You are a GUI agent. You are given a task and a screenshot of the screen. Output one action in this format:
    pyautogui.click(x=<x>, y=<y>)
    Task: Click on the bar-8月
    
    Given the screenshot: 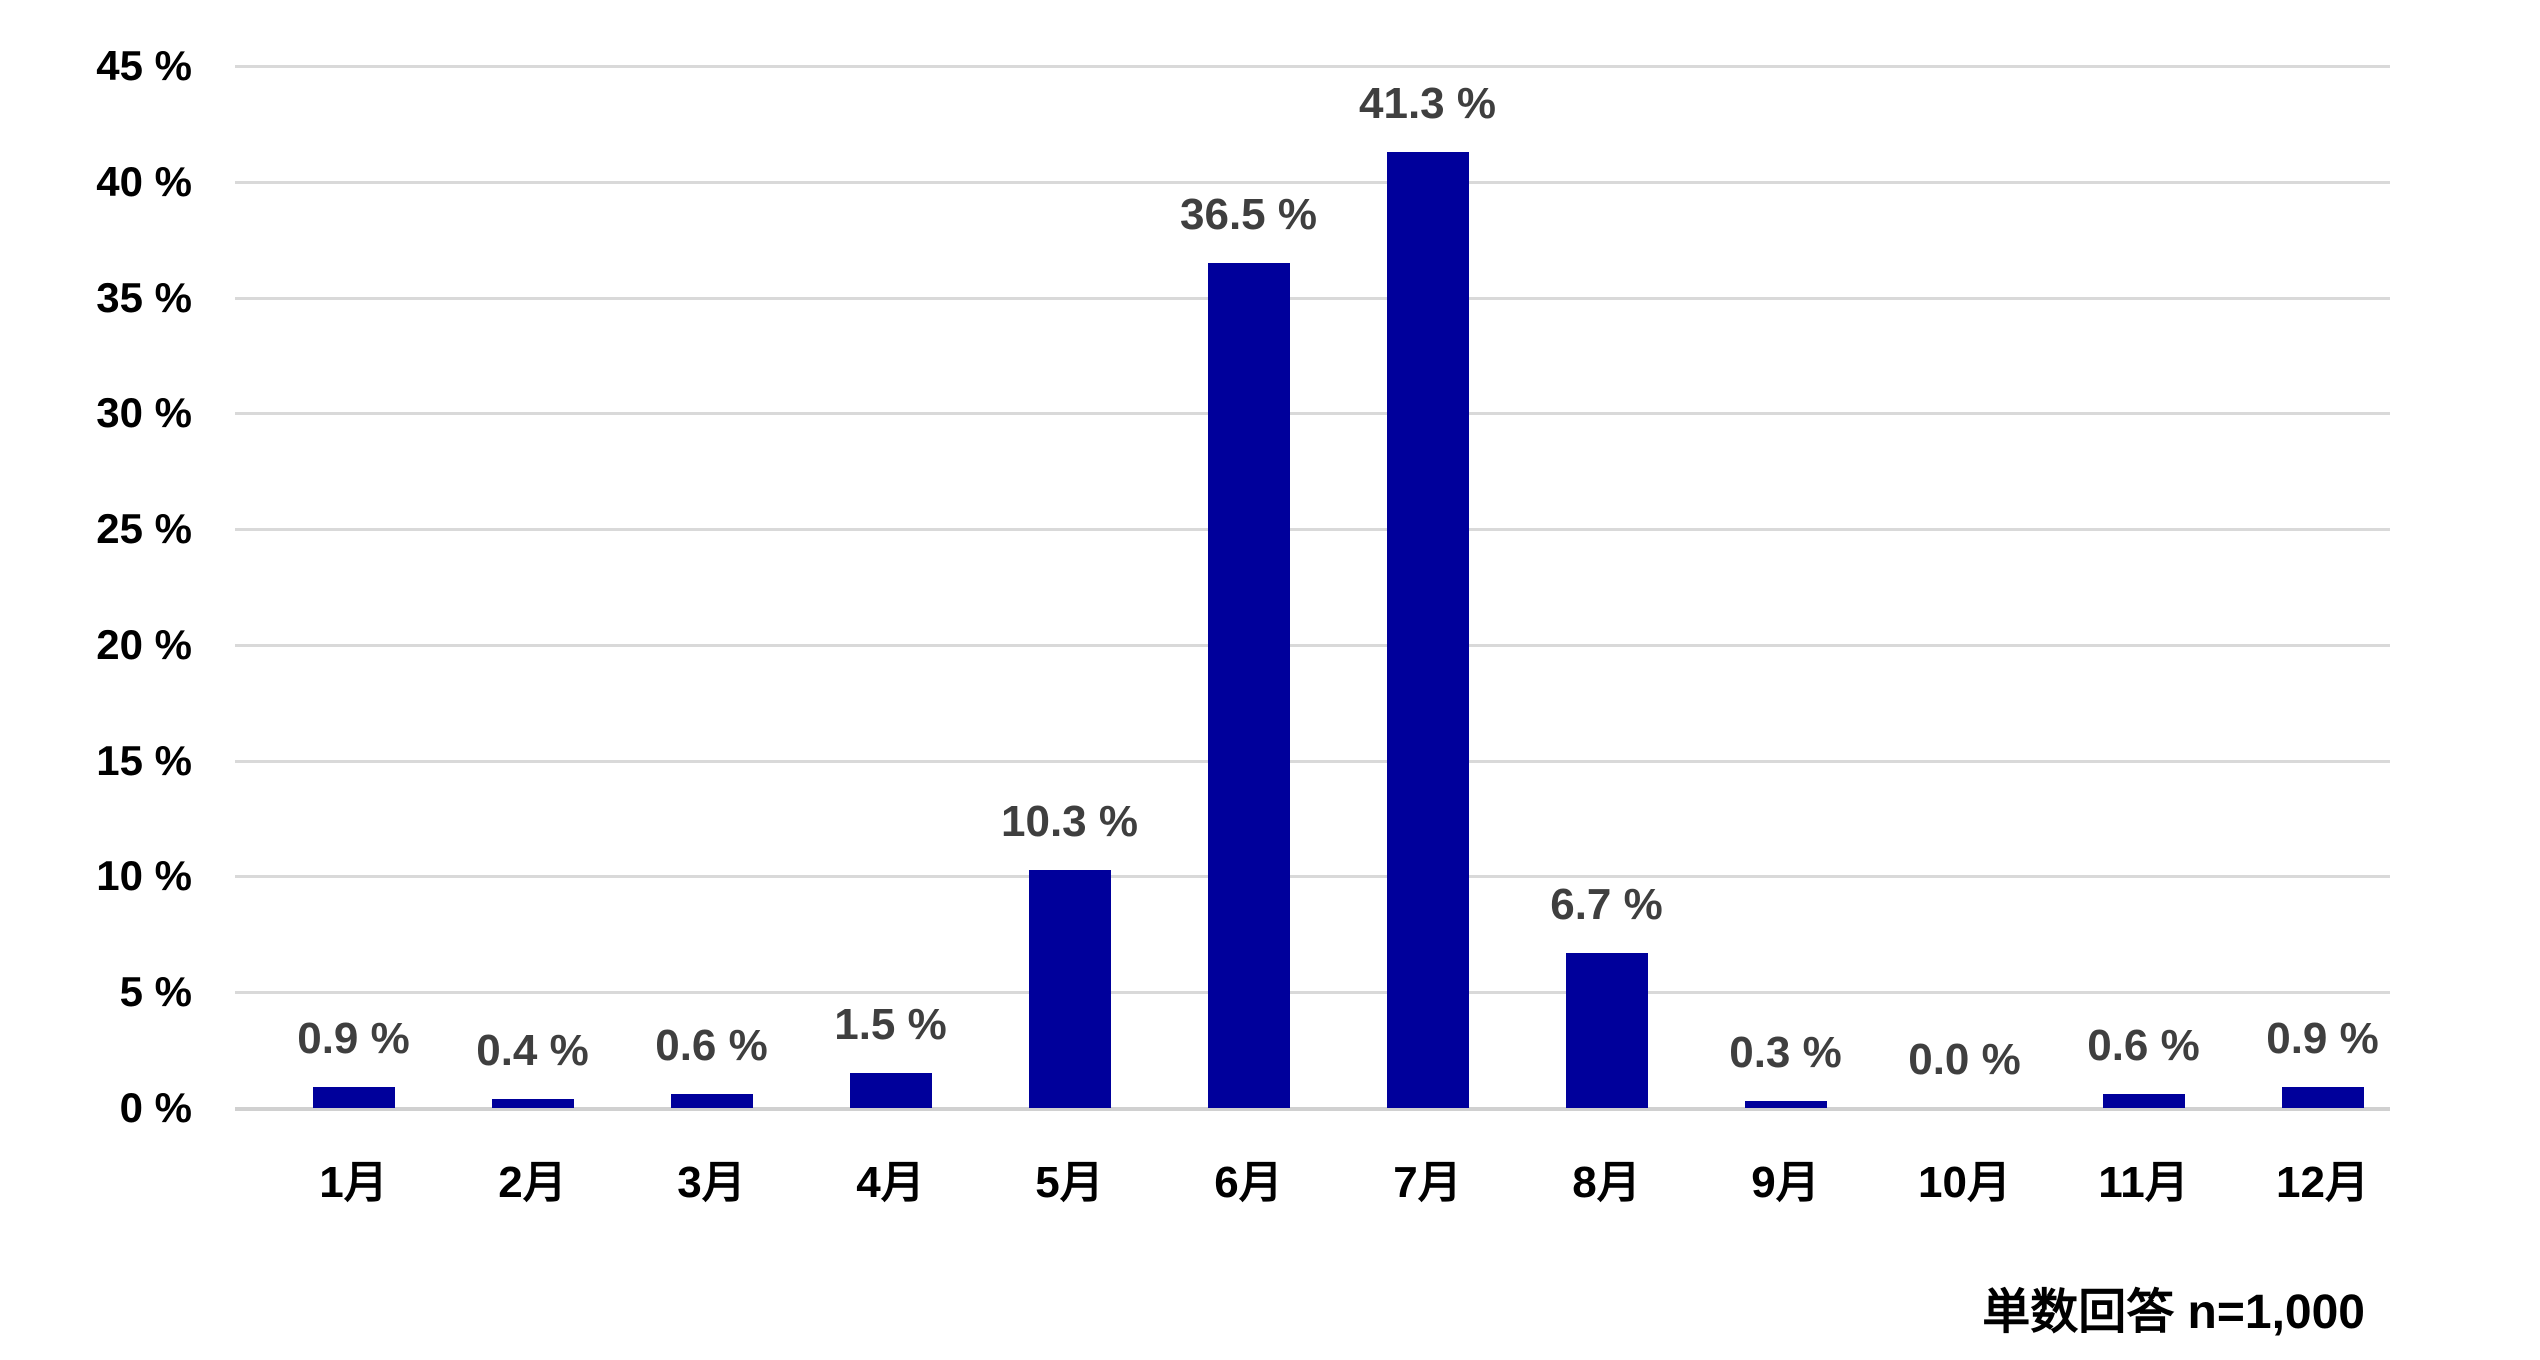 What is the action you would take?
    pyautogui.click(x=1606, y=1030)
    